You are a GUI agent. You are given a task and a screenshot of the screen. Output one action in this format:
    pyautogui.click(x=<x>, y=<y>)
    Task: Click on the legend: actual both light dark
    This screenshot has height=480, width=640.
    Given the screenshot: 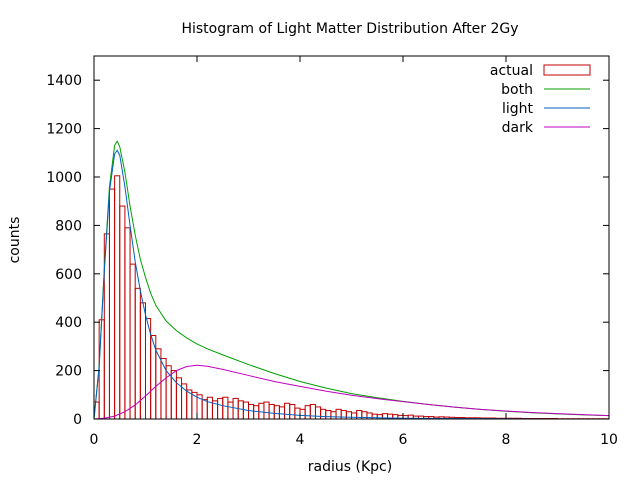 What is the action you would take?
    pyautogui.click(x=540, y=99)
    